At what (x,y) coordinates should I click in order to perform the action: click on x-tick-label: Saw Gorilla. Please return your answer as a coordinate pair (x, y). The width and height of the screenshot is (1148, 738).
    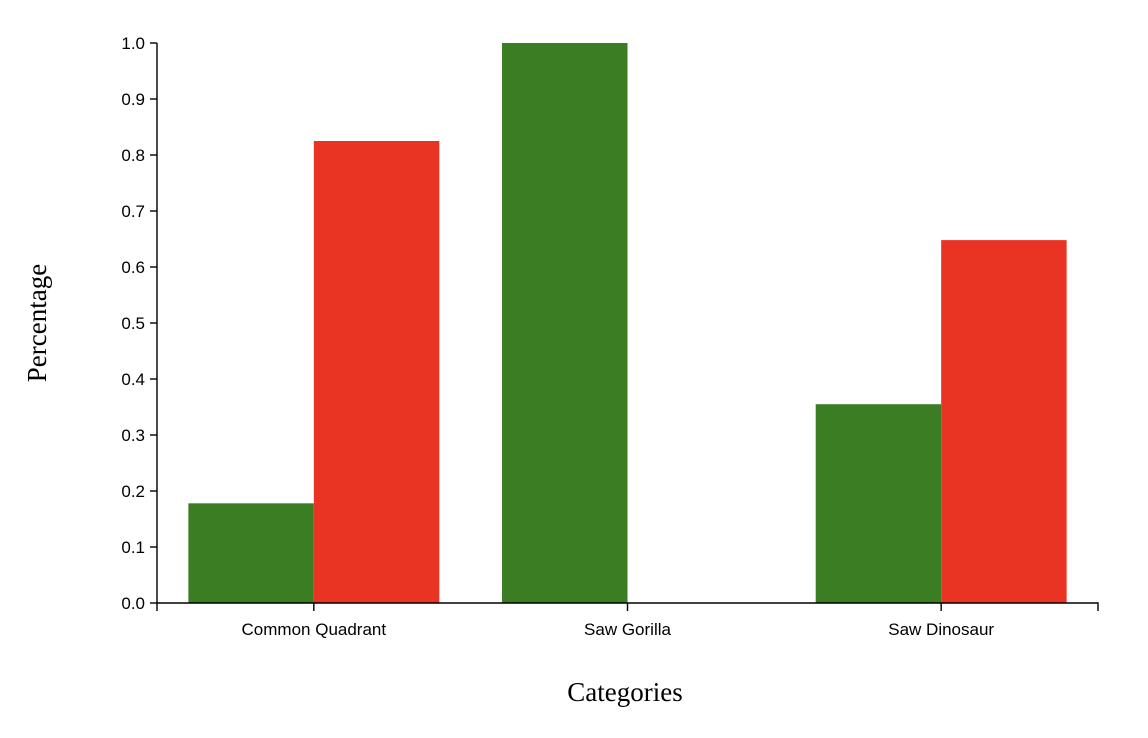
    Looking at the image, I should click on (627, 629).